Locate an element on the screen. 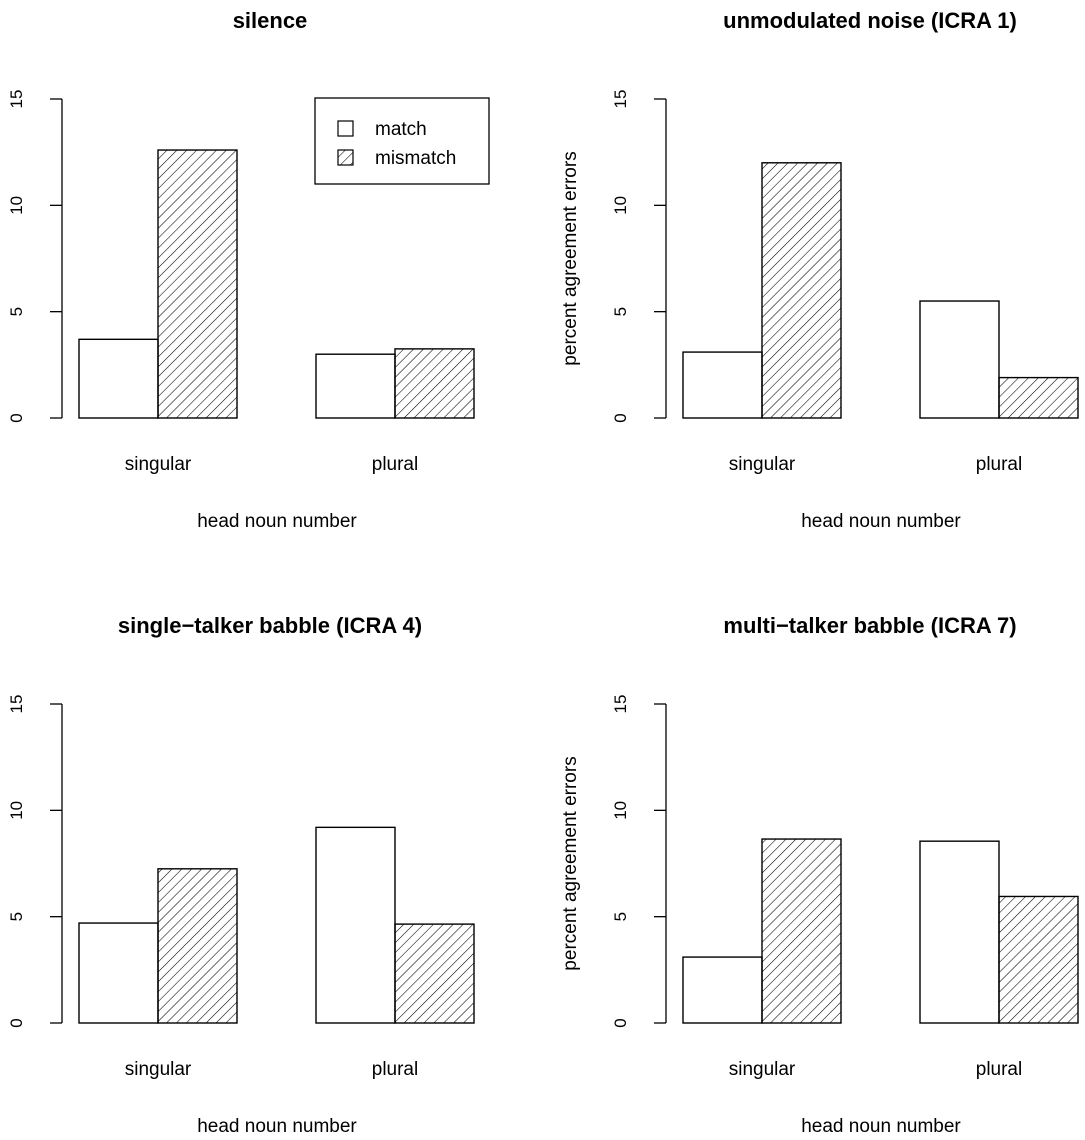 The image size is (1085, 1140). legend: match mismatch is located at coordinates (402, 141).